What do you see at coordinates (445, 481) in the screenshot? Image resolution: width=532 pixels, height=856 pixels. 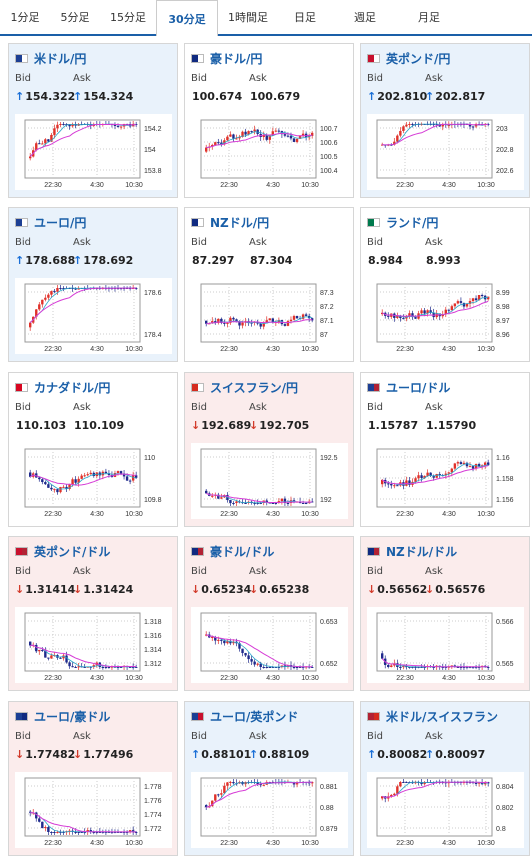 I see `candlestick-chart: 1.16 1.158 1.156 22:30 4:30 10:30` at bounding box center [445, 481].